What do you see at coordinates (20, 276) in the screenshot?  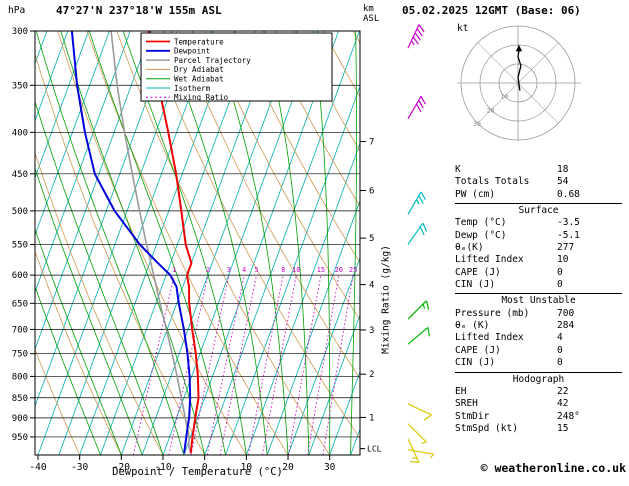 I see `pressure-tick-label: 600` at bounding box center [20, 276].